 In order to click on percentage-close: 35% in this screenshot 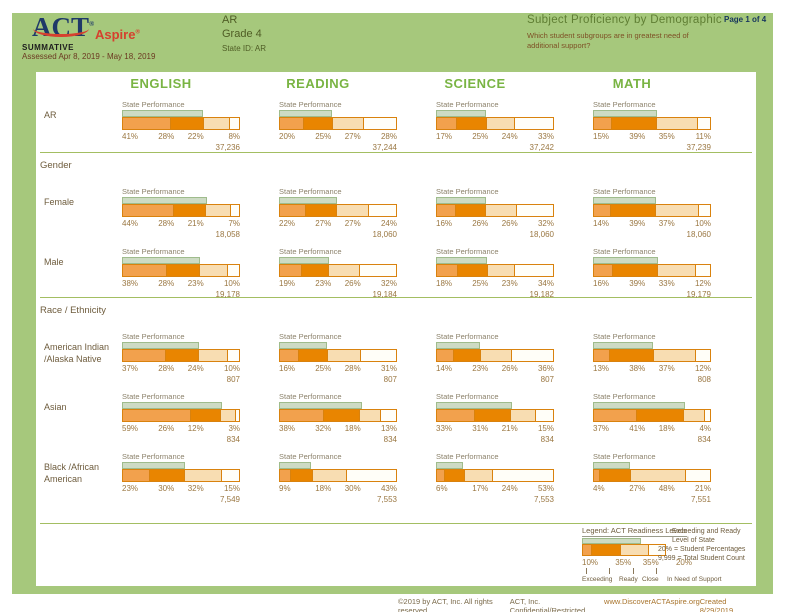, I will do `click(650, 562)`.